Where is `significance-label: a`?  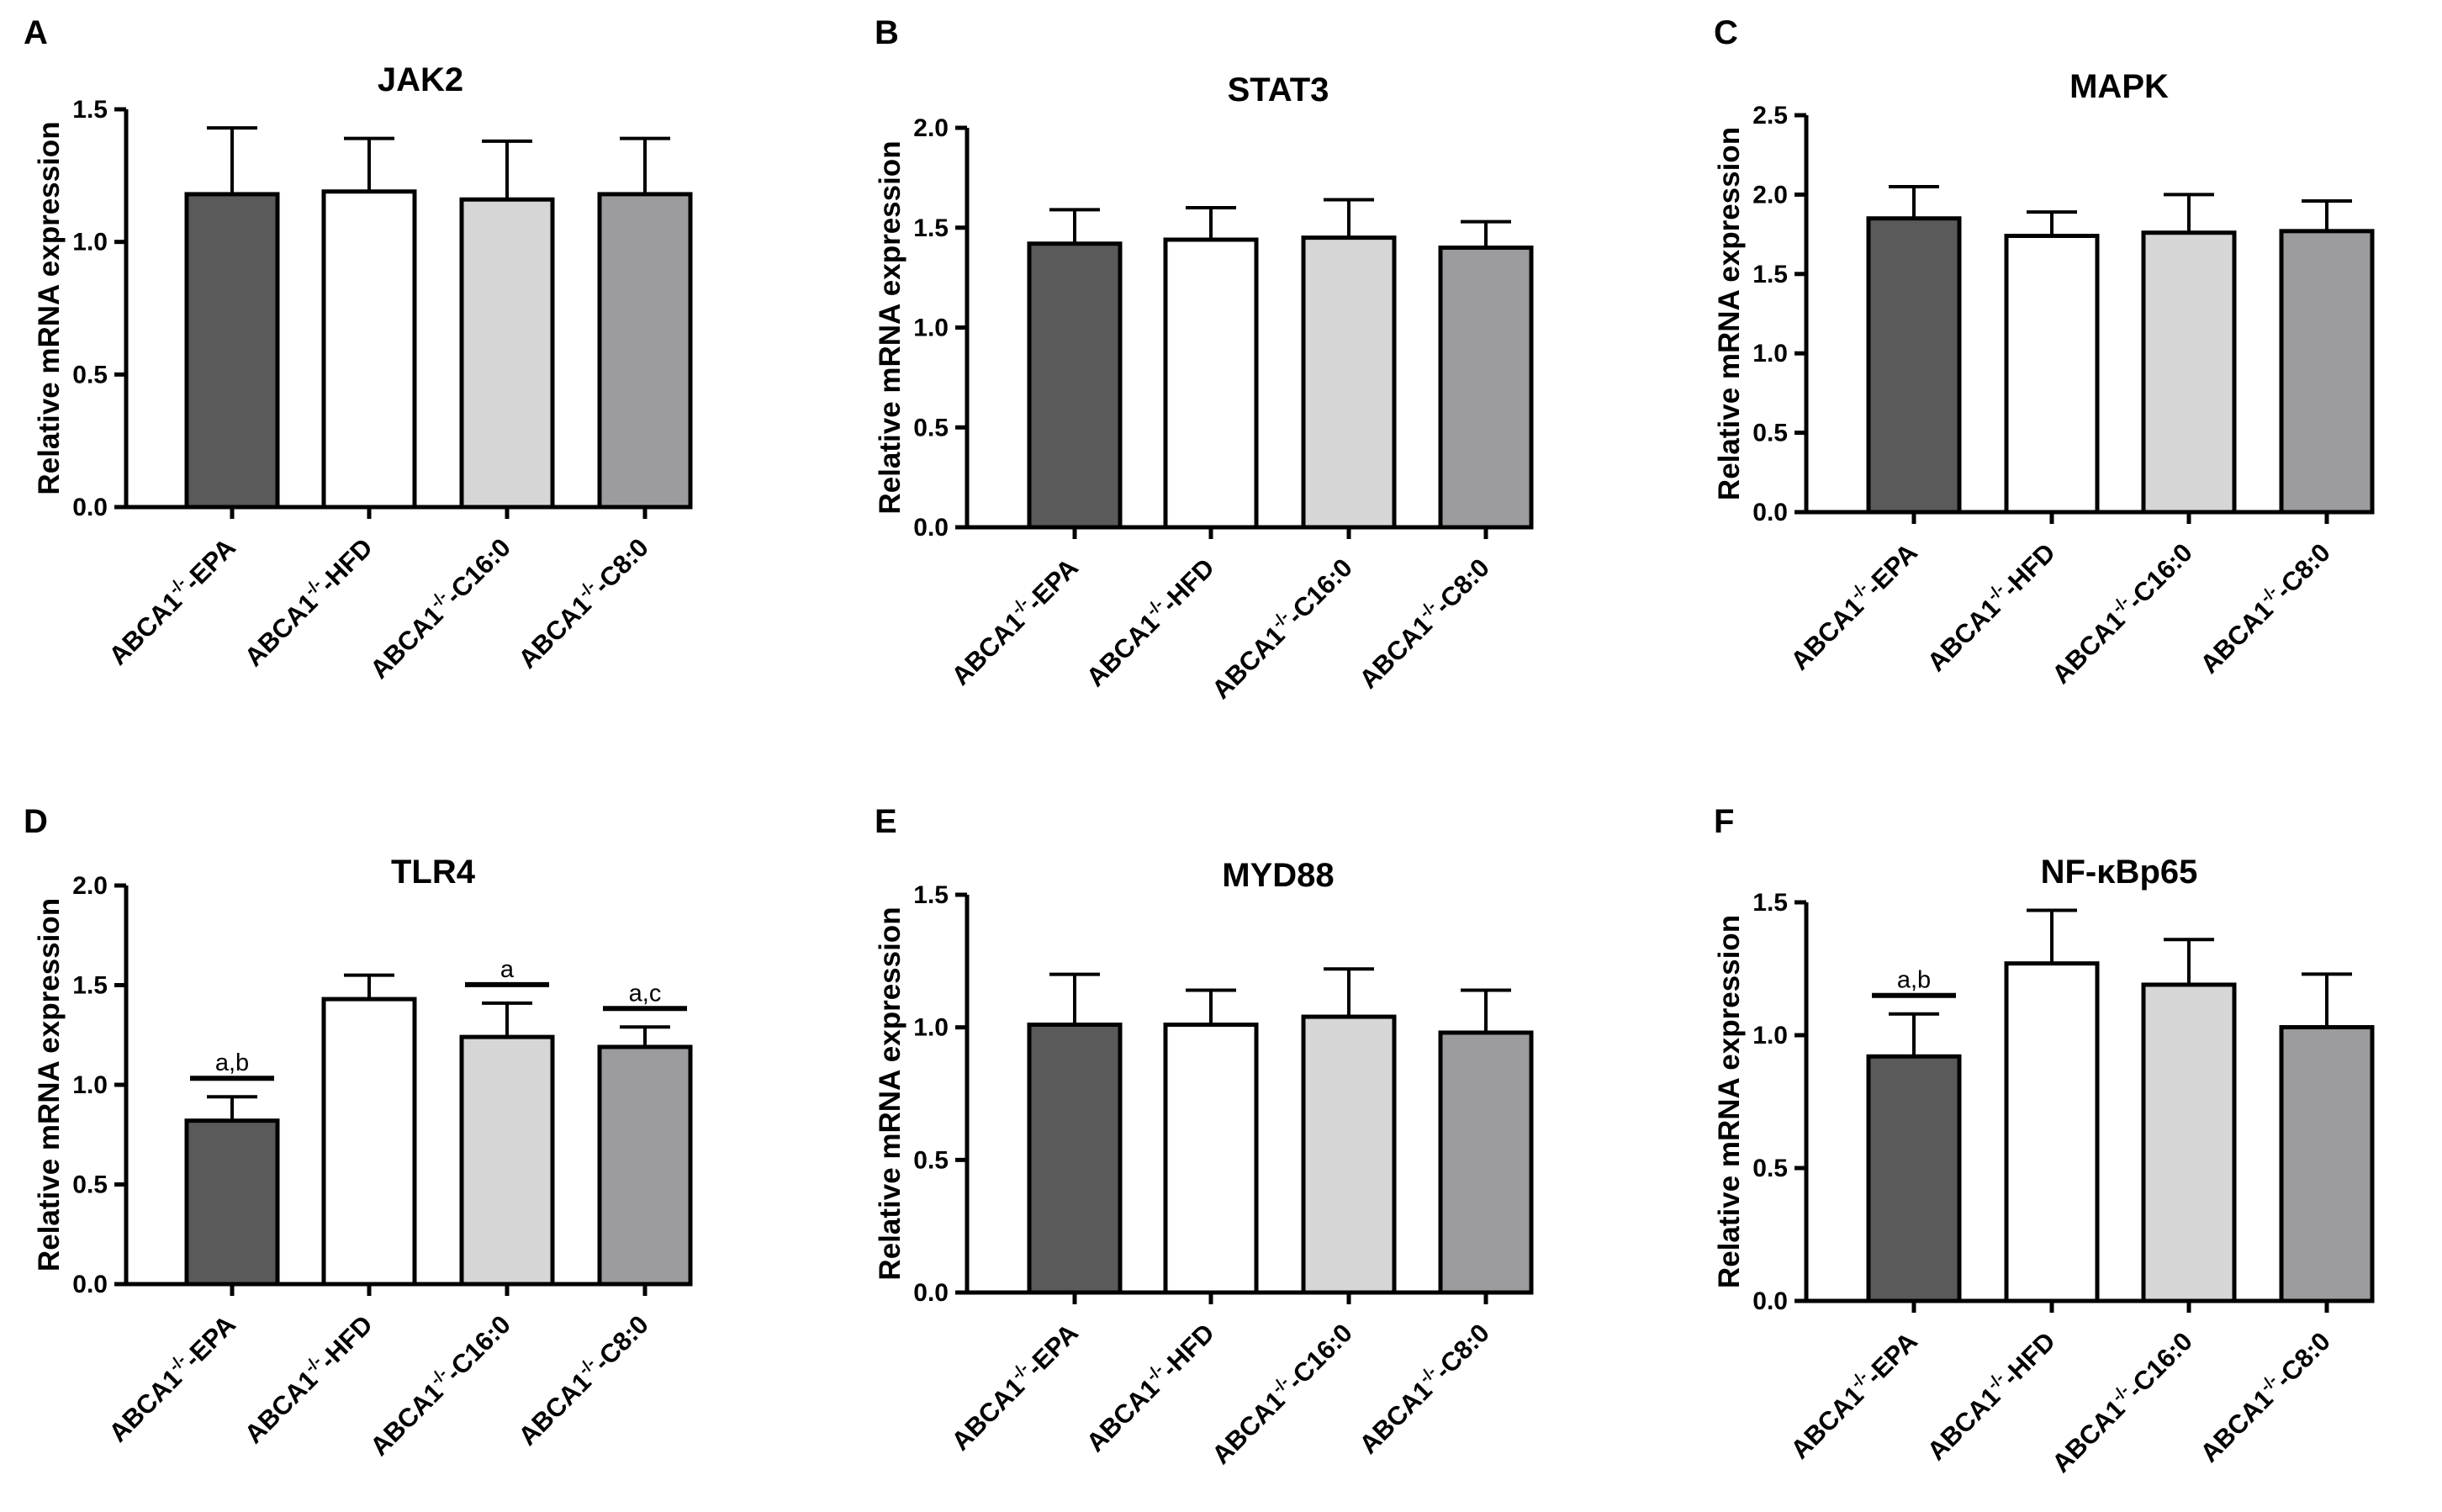 significance-label: a is located at coordinates (508, 969).